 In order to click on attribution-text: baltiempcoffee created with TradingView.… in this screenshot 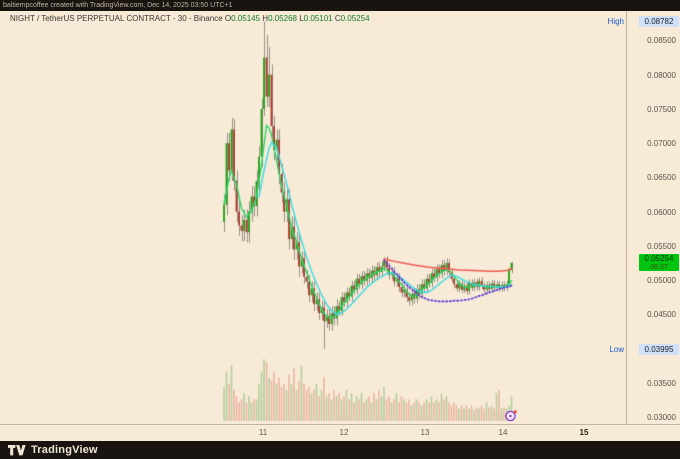, I will do `click(118, 5)`.